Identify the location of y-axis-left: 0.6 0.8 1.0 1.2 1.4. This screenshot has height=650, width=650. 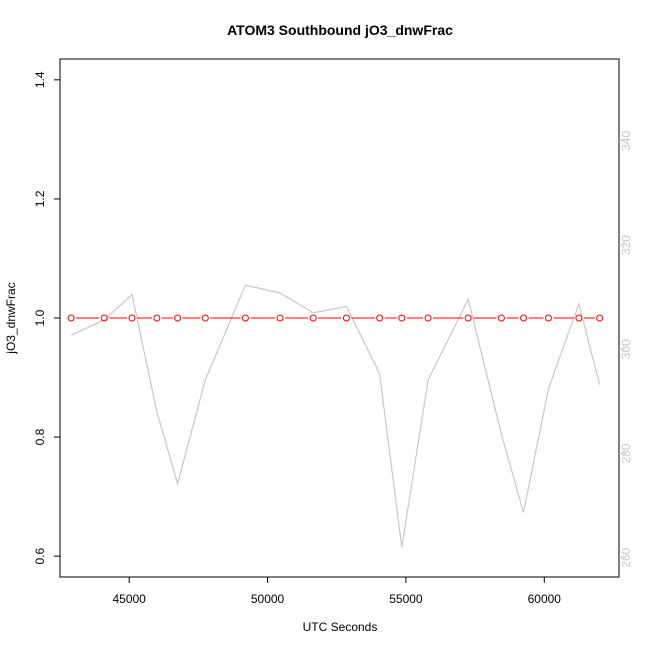
(46, 318).